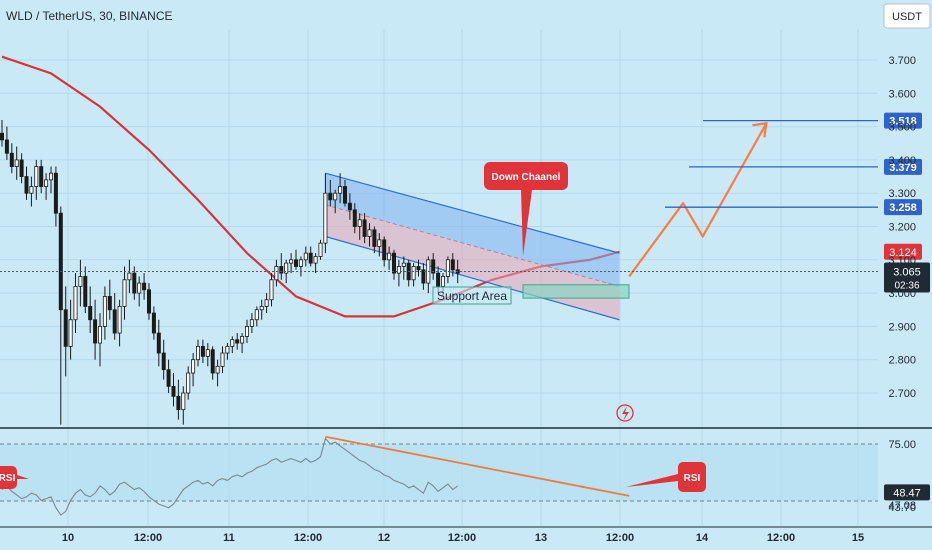  Describe the element at coordinates (760, 129) in the screenshot. I see `projection-arrowhead` at that location.